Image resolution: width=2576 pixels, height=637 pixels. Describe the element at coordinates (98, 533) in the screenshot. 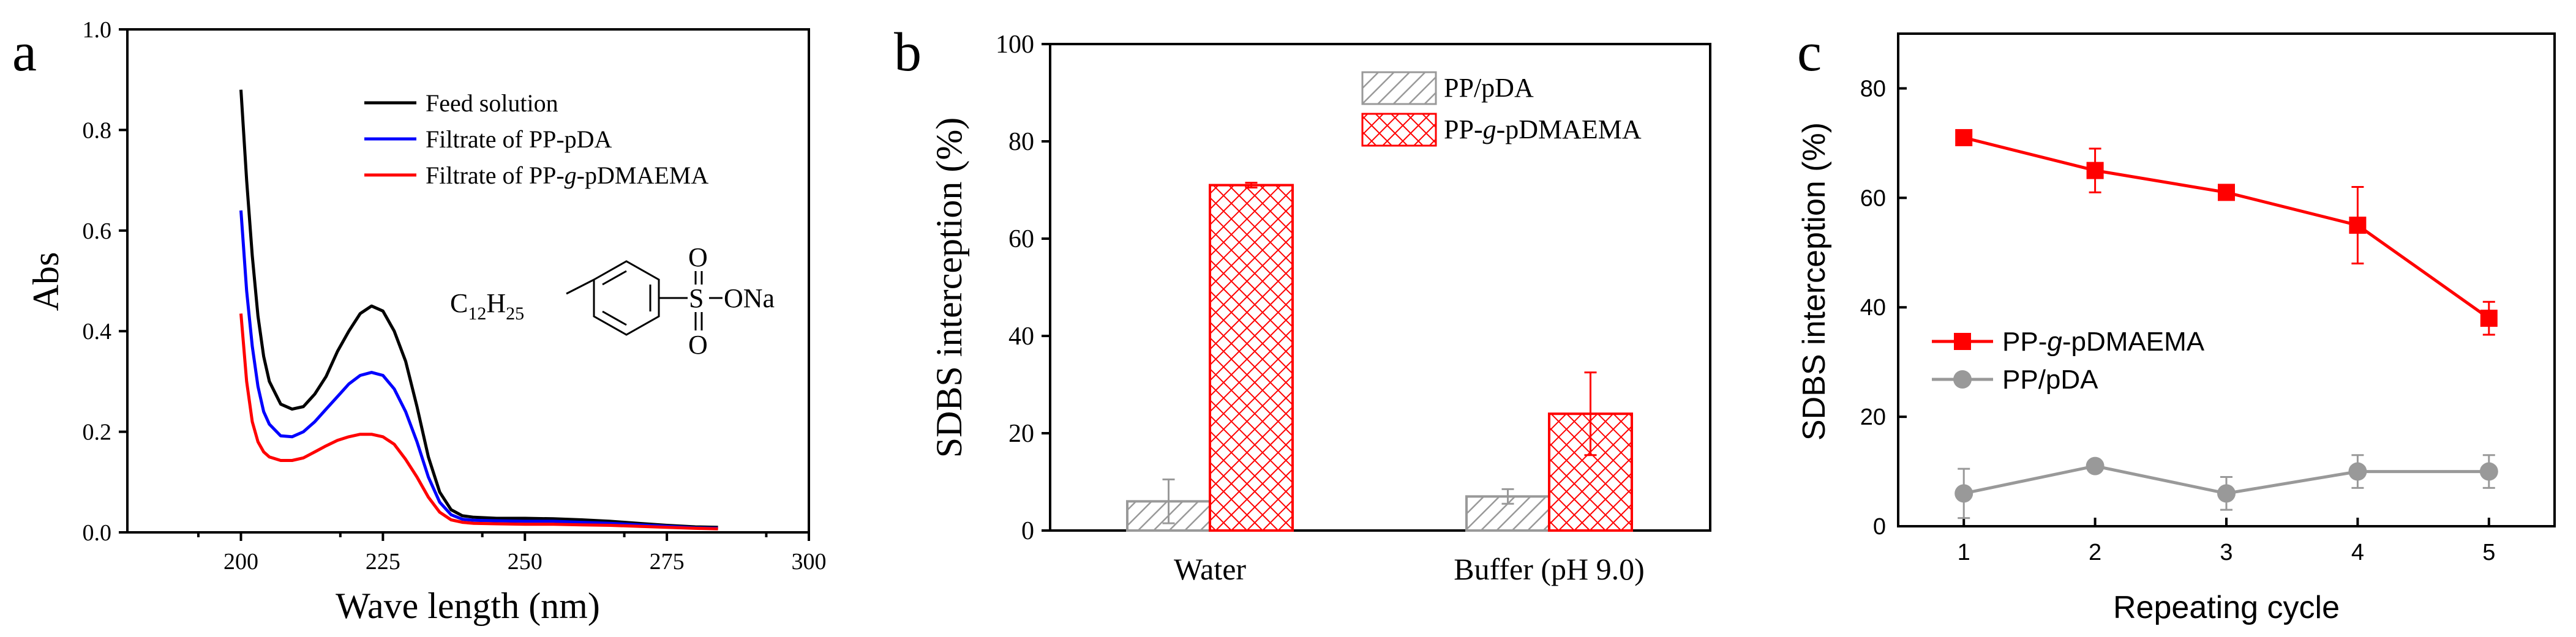

I see `y-tick-label: 0.0` at that location.